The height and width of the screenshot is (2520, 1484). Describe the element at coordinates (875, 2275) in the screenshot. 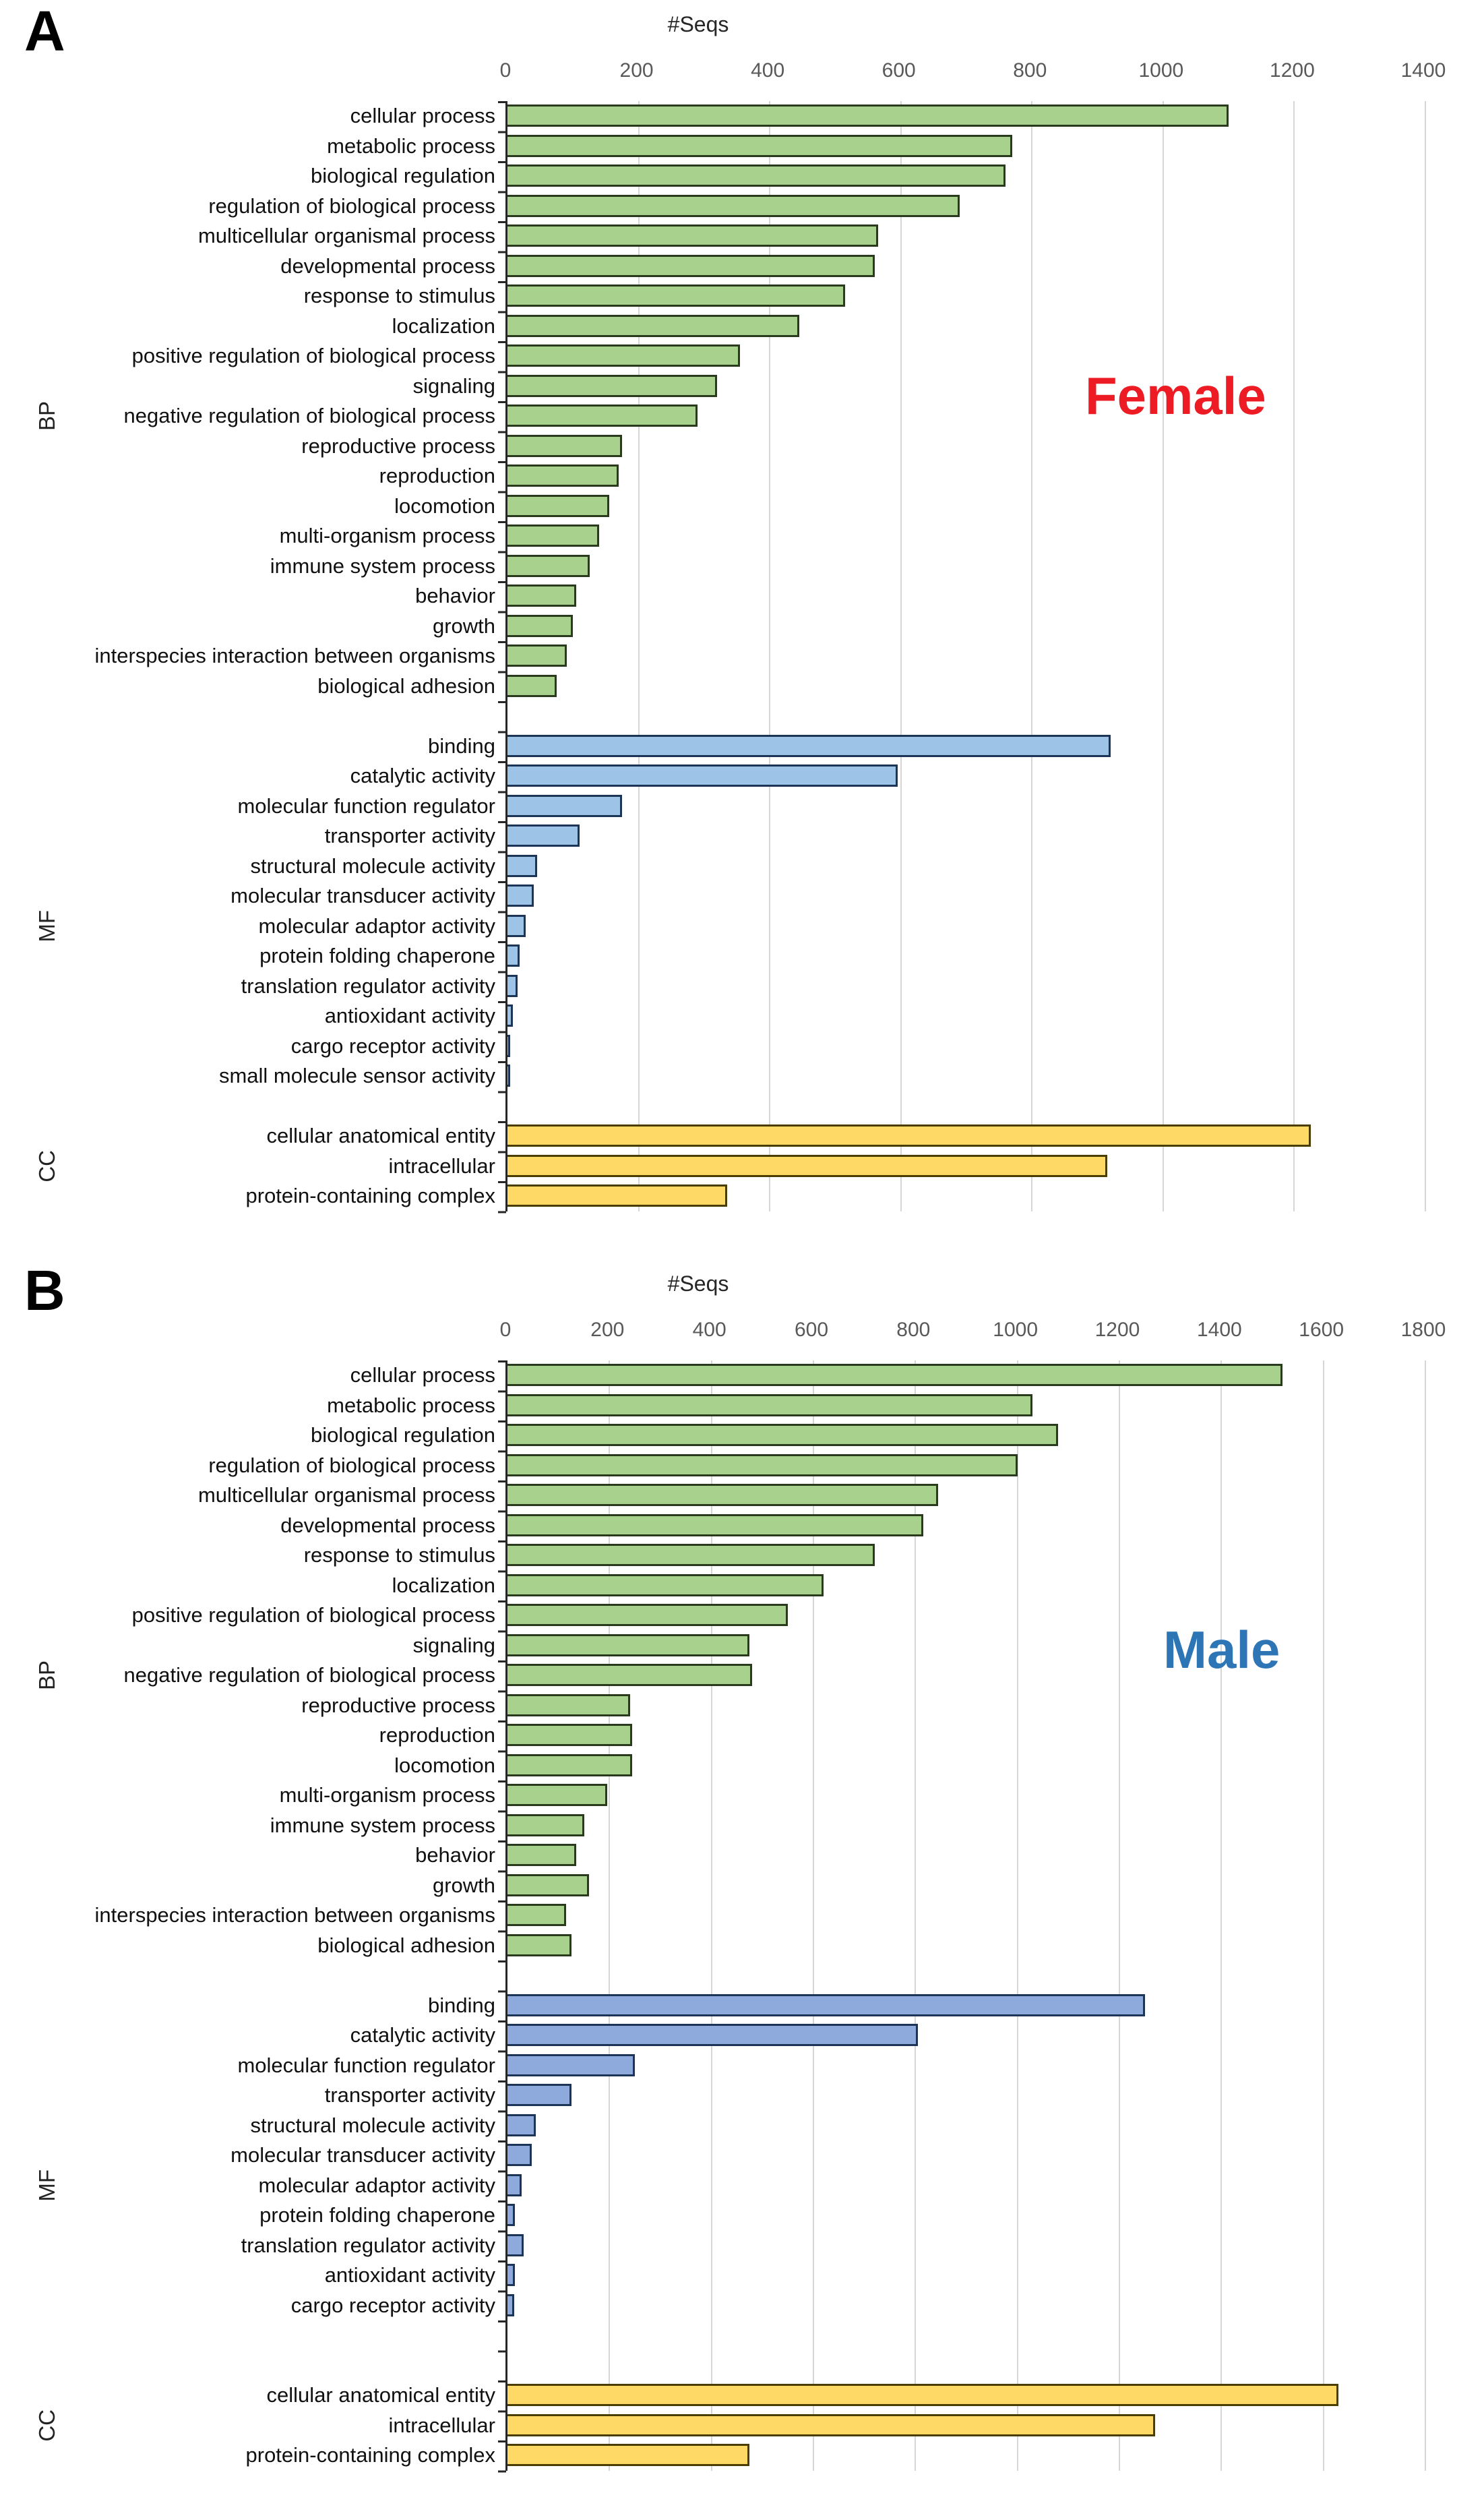

I see `bar-row: antioxidant activity` at that location.